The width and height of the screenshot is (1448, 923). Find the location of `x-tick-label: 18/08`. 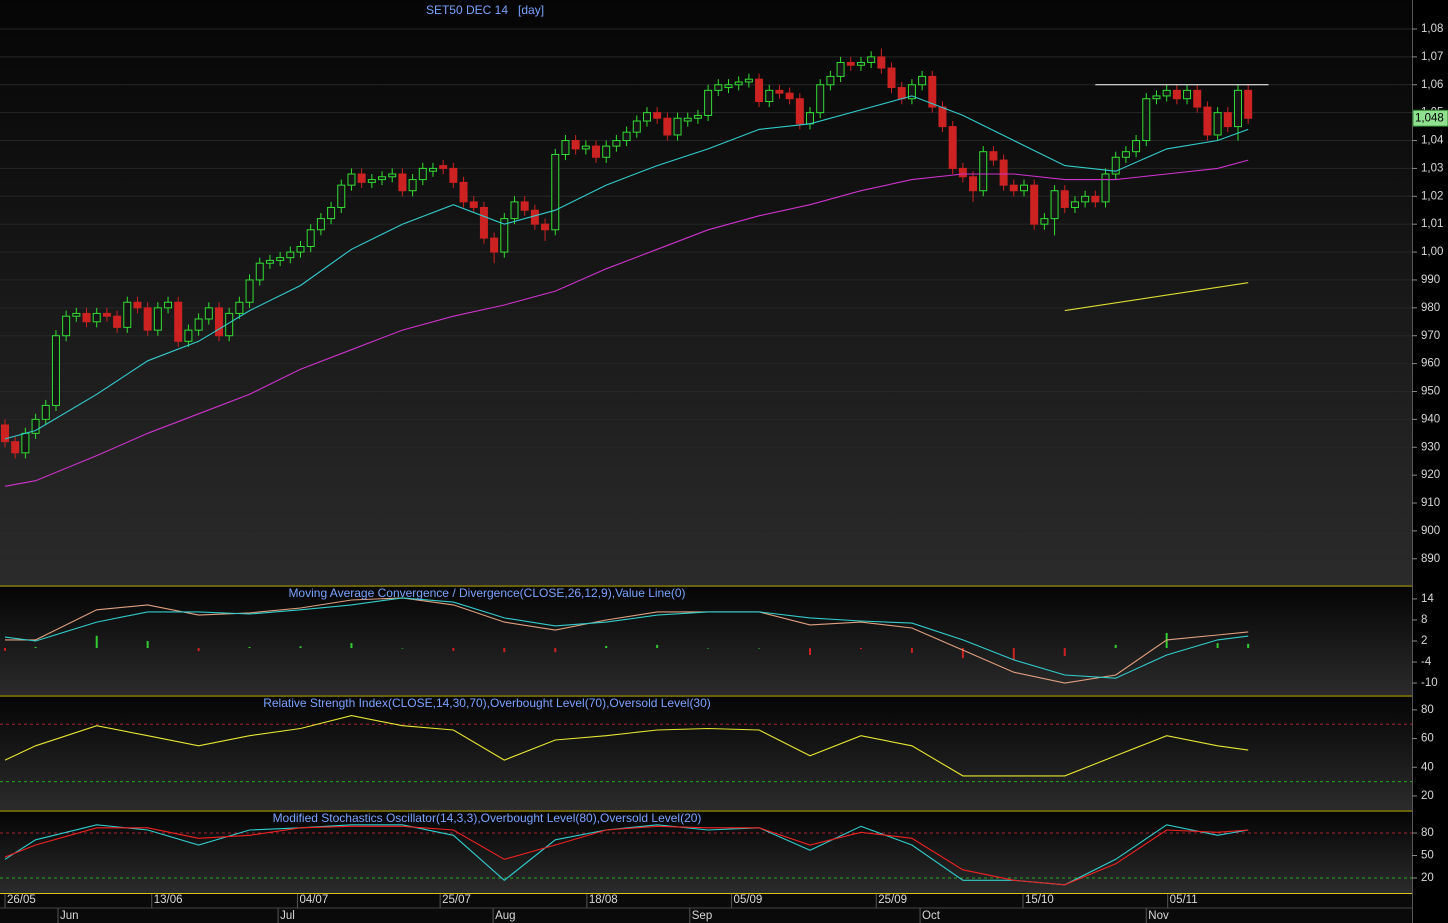

x-tick-label: 18/08 is located at coordinates (603, 900).